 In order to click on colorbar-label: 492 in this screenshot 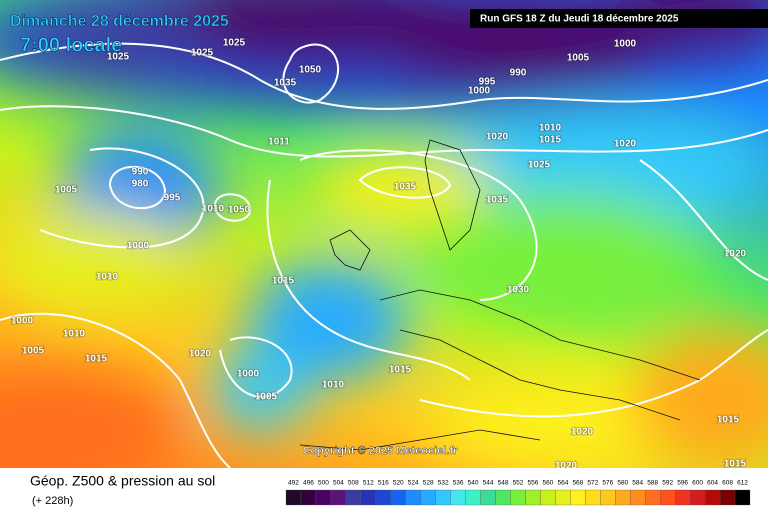, I will do `click(293, 483)`.